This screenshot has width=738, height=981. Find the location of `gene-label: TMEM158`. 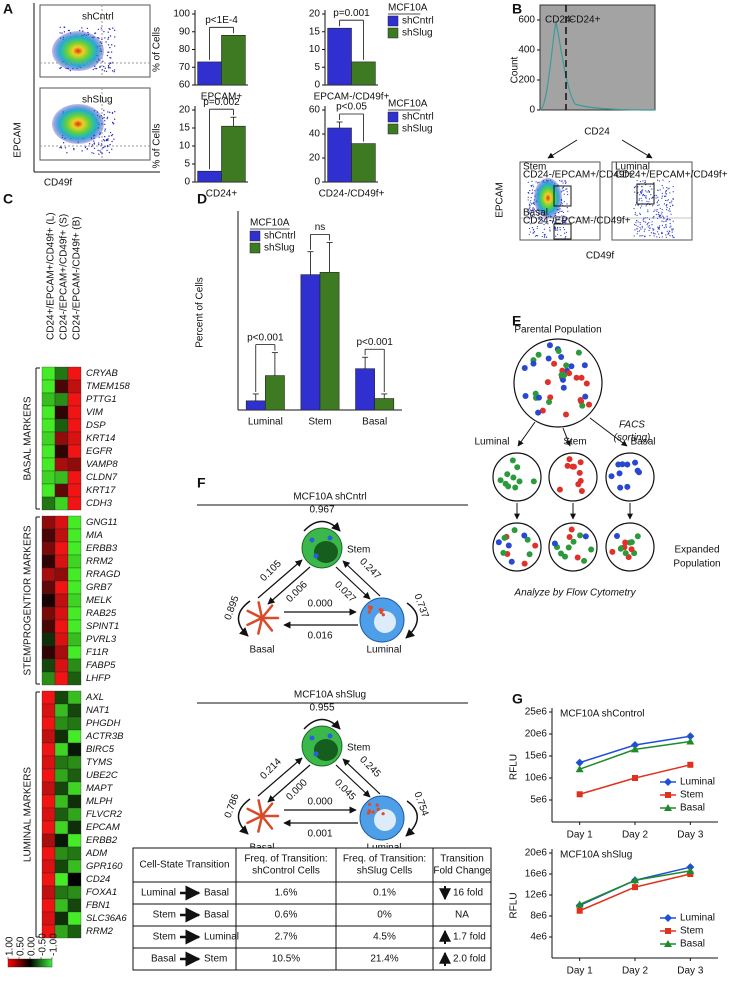

gene-label: TMEM158 is located at coordinates (108, 386).